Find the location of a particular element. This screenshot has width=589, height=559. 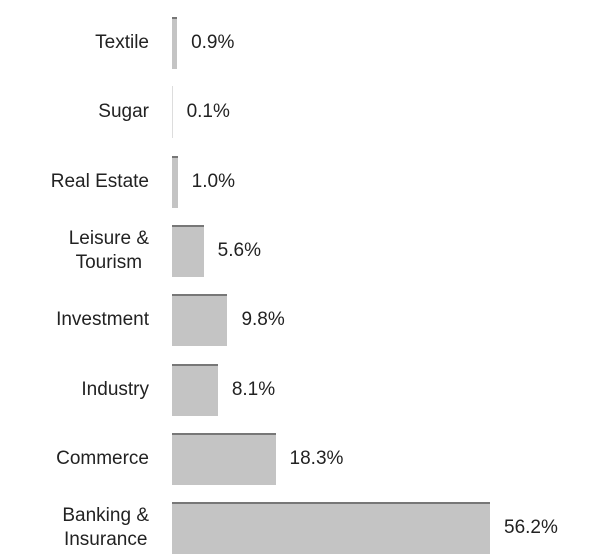

category-label: Commerce is located at coordinates (74, 459).